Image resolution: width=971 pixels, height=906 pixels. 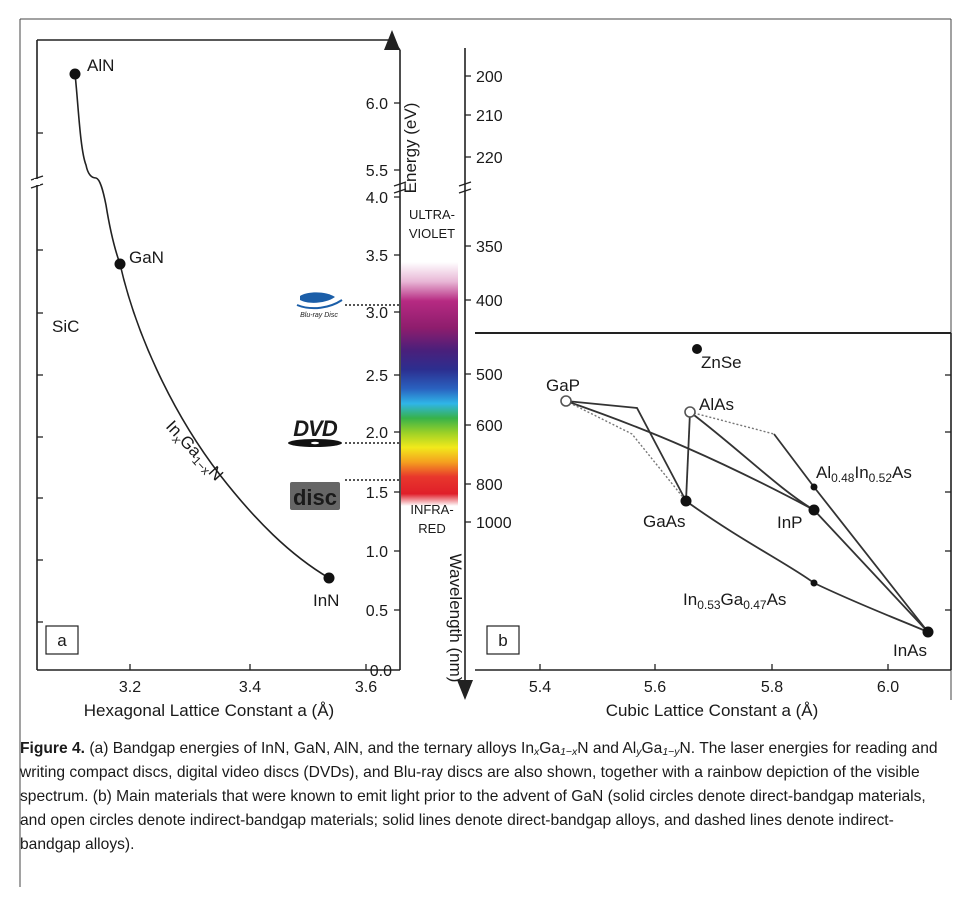 I want to click on rainbow-bar, so click(x=429, y=384).